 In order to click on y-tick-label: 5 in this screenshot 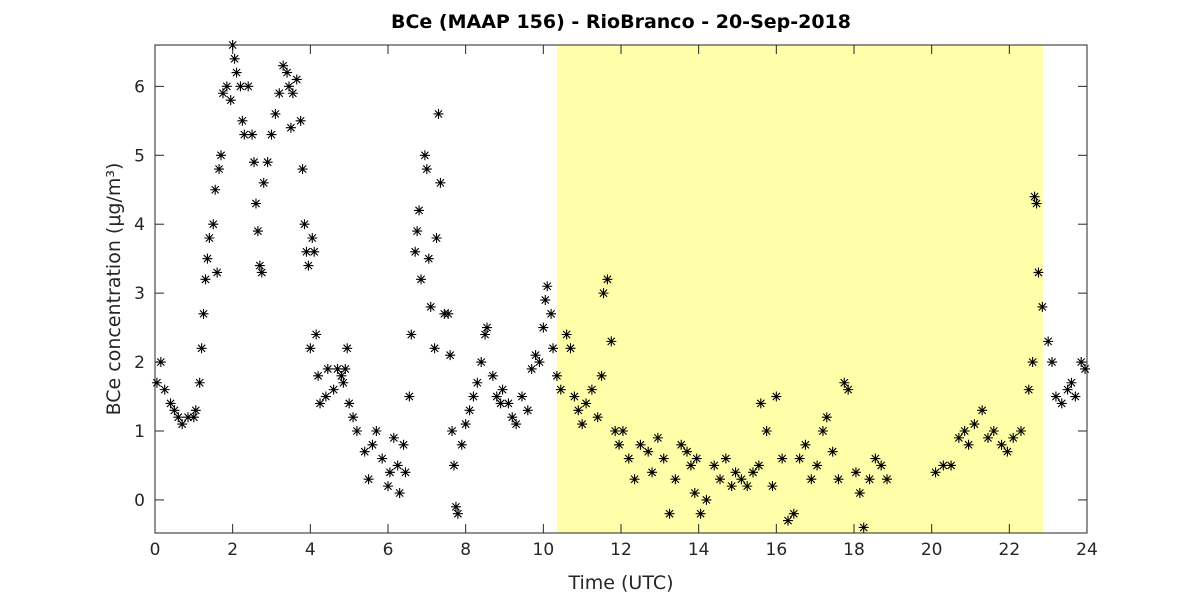, I will do `click(139, 156)`.